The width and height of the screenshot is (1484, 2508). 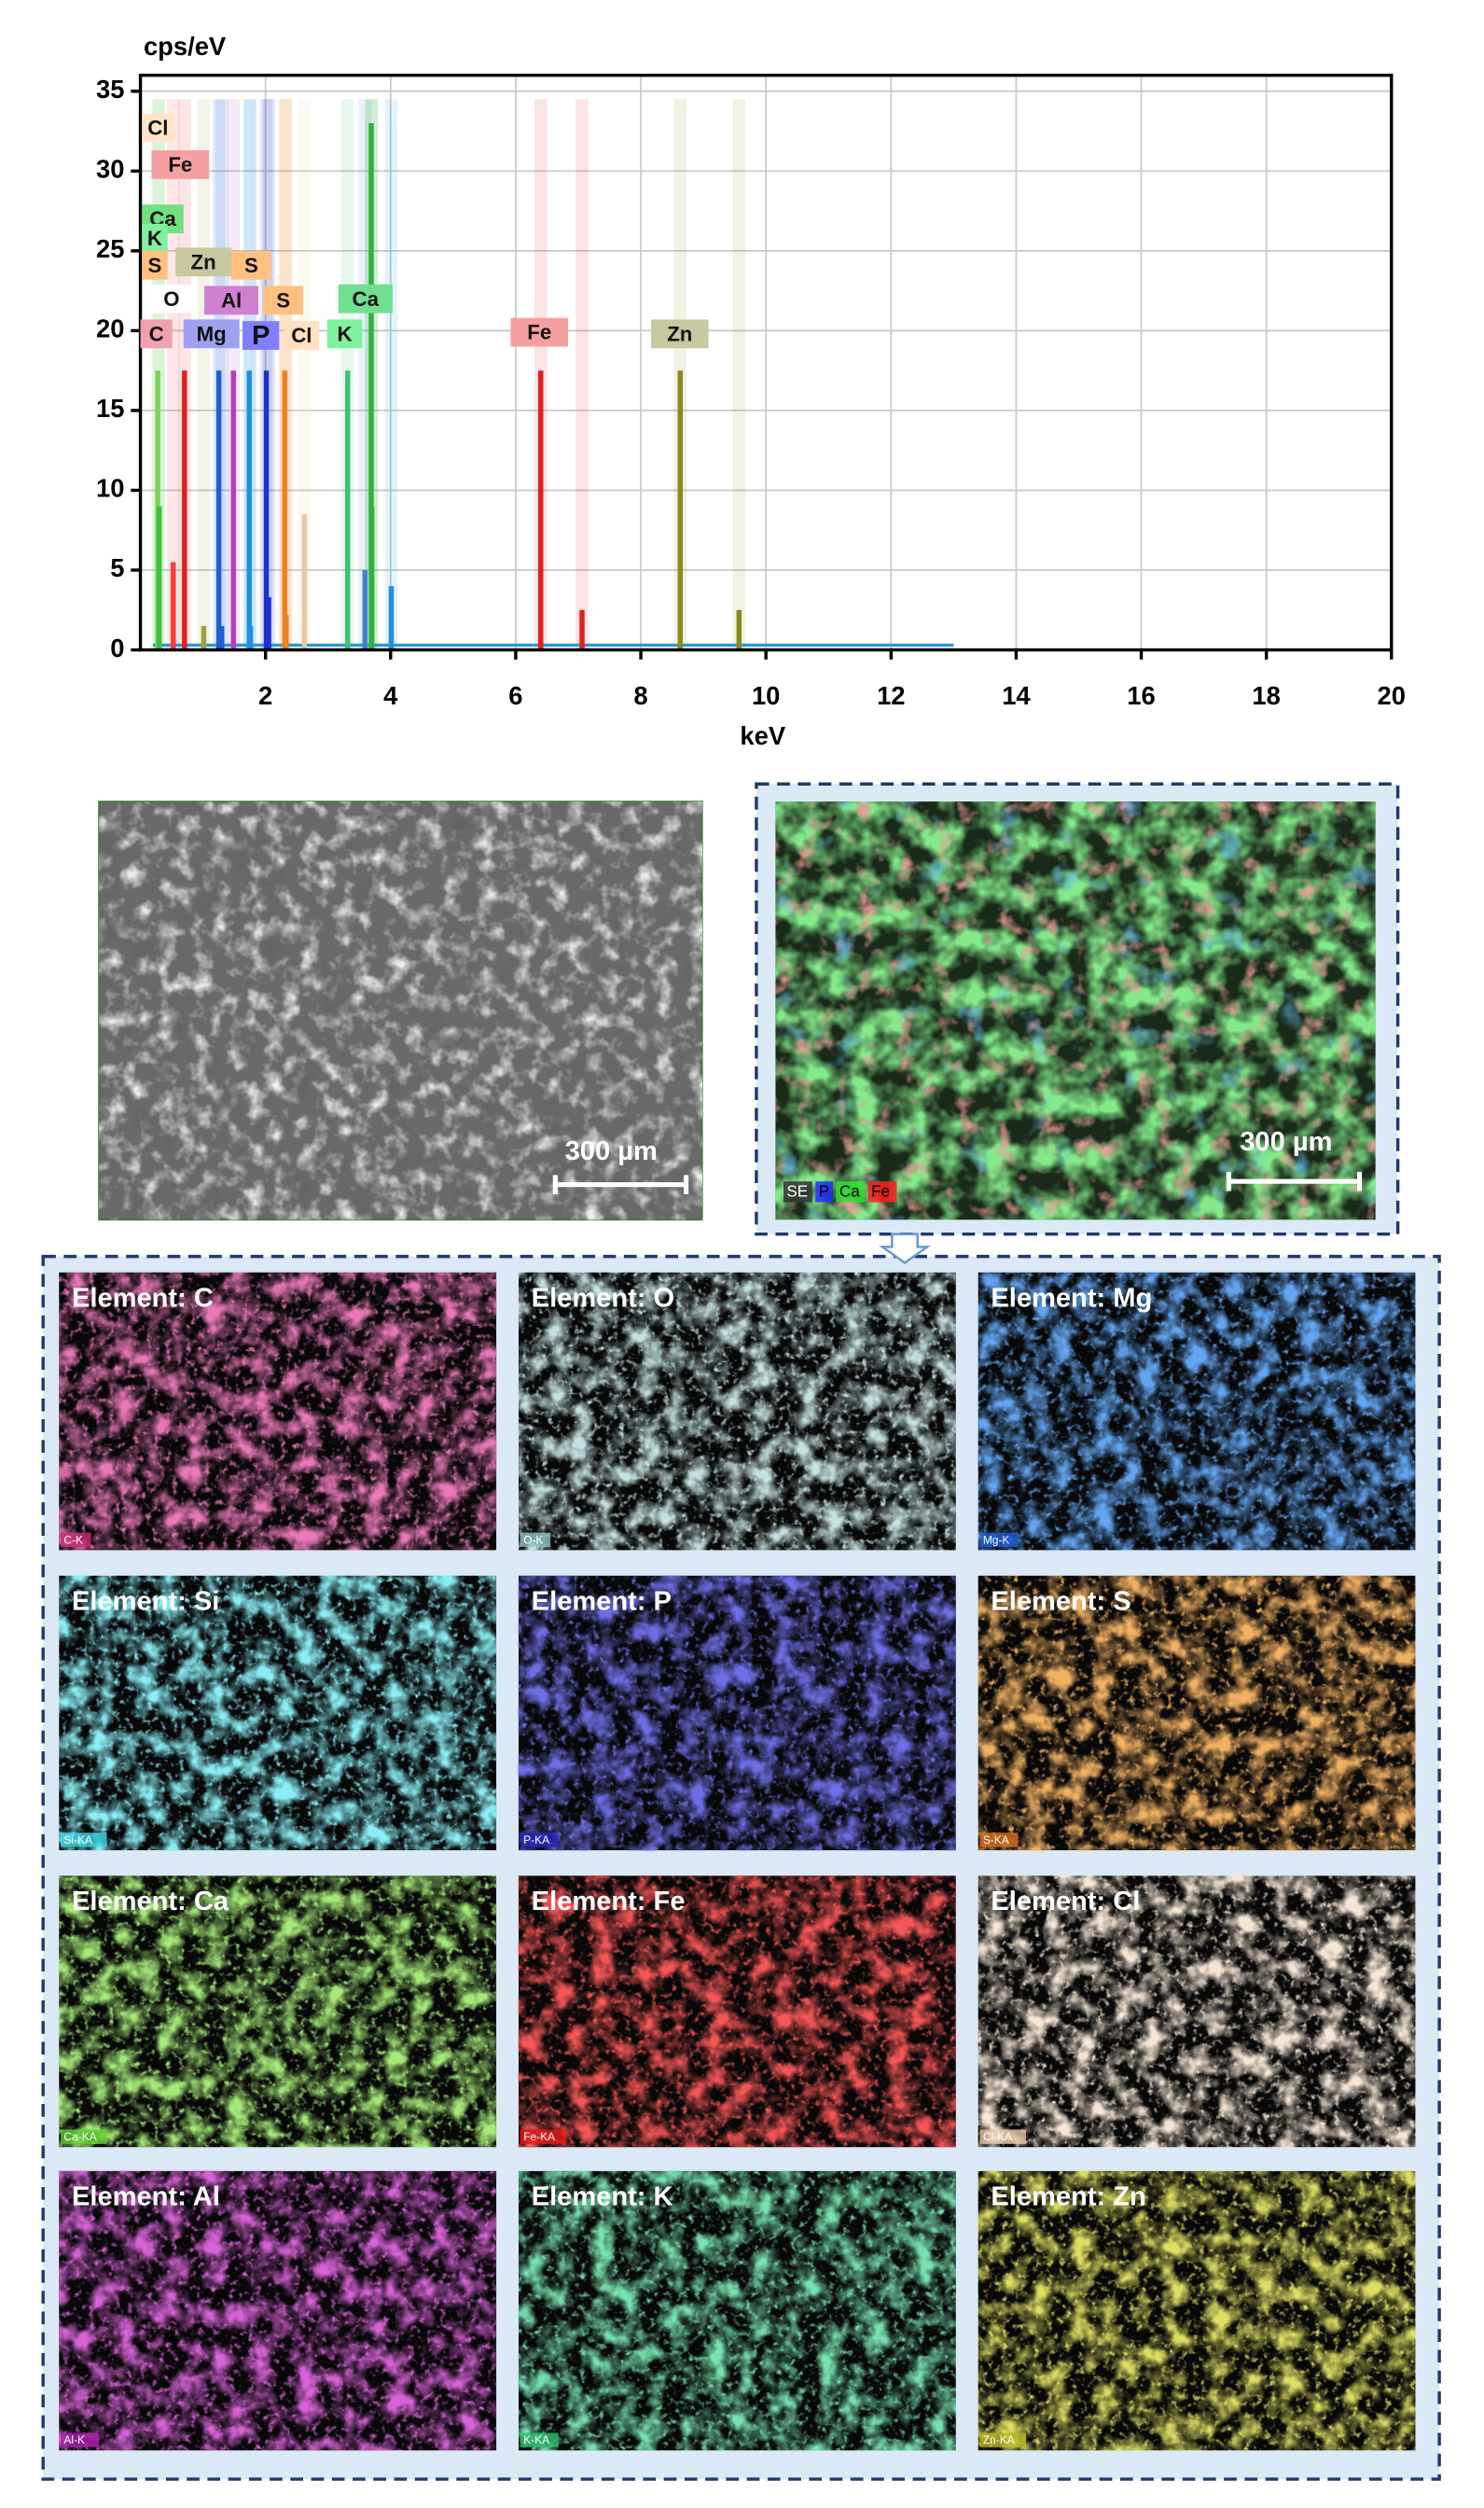 I want to click on legend-swatch, so click(x=824, y=1192).